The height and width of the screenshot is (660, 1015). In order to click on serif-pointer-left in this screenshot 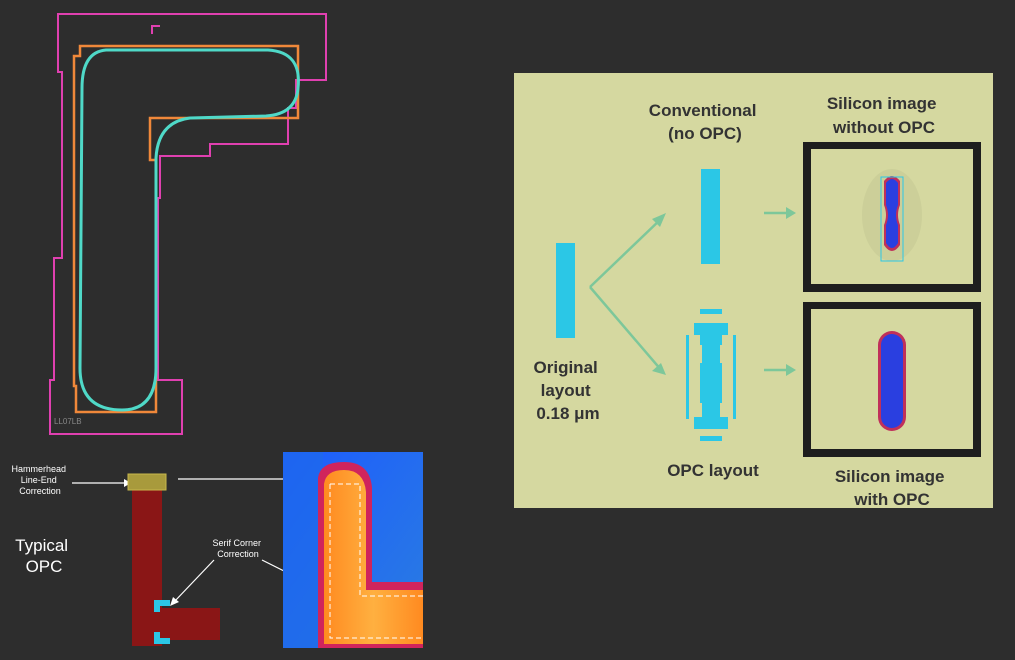, I will do `click(194, 581)`.